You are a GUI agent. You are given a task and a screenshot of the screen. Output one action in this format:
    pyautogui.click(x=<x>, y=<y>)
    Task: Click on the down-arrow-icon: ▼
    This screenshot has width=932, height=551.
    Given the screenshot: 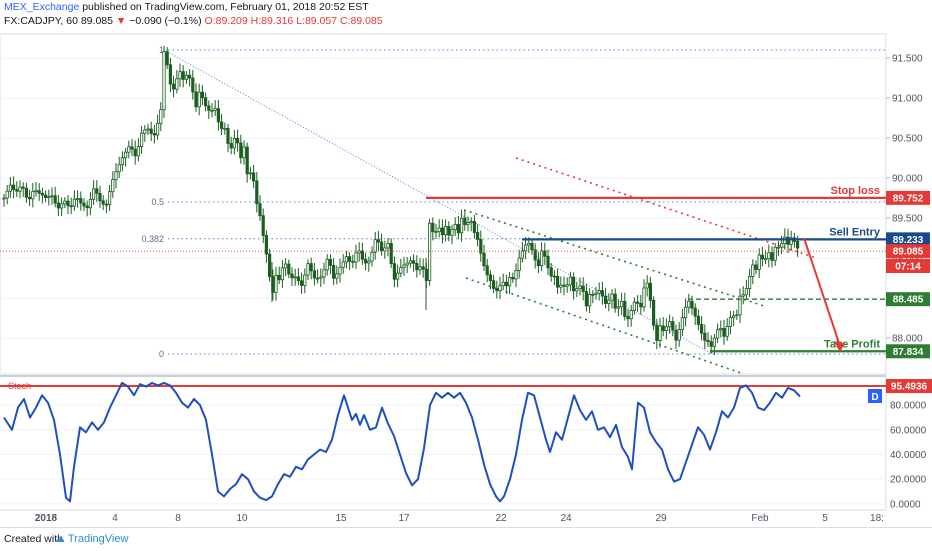 What is the action you would take?
    pyautogui.click(x=121, y=21)
    